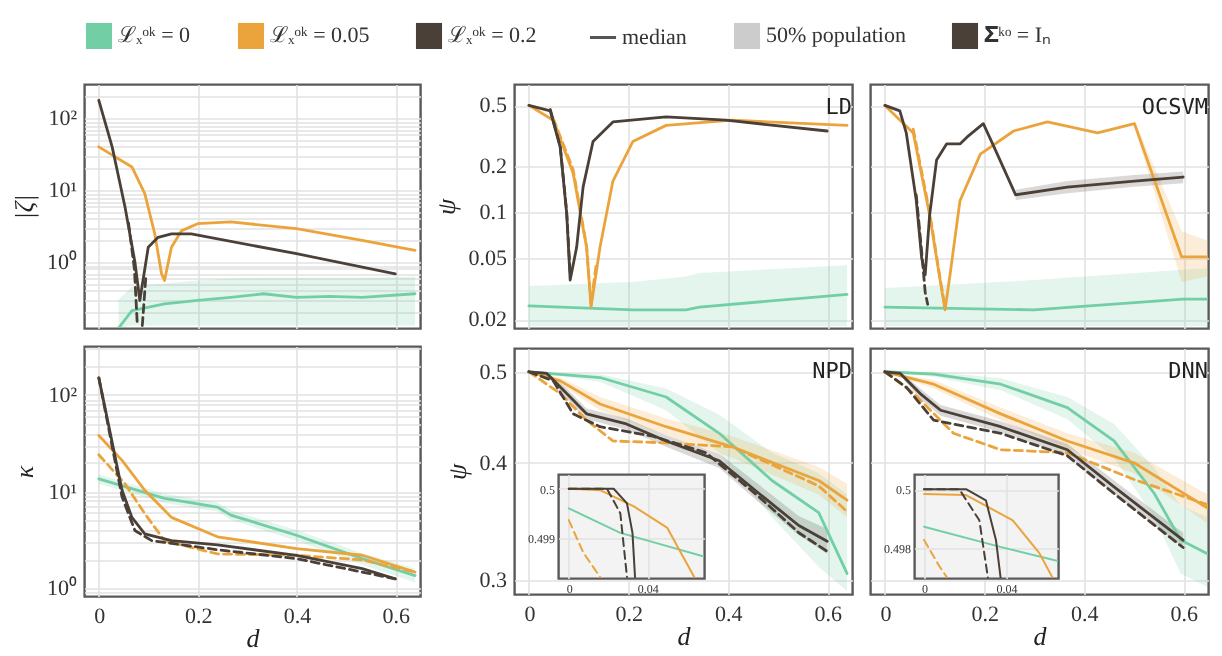 The height and width of the screenshot is (656, 1222). What do you see at coordinates (492, 35) in the screenshot?
I see `legend-label: ℒₓᵒᵏ = 0.2` at bounding box center [492, 35].